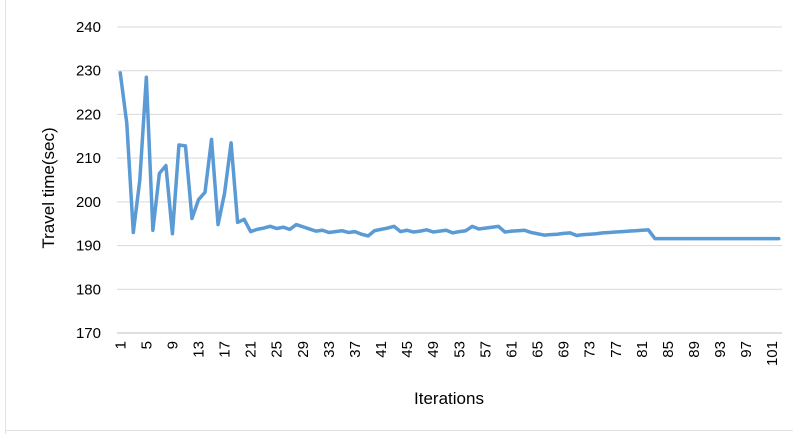 This screenshot has height=434, width=793. I want to click on x-tick-label: 49, so click(433, 349).